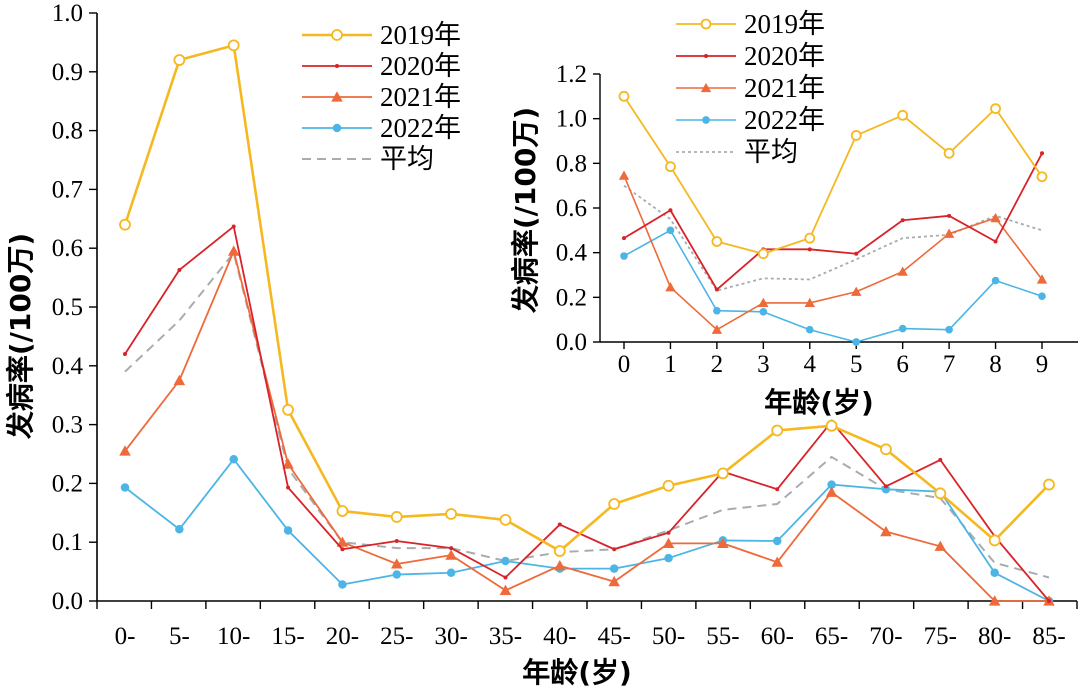 The image size is (1080, 694). What do you see at coordinates (571, 342) in the screenshot?
I see `inset-y-tick-label: 0.0` at bounding box center [571, 342].